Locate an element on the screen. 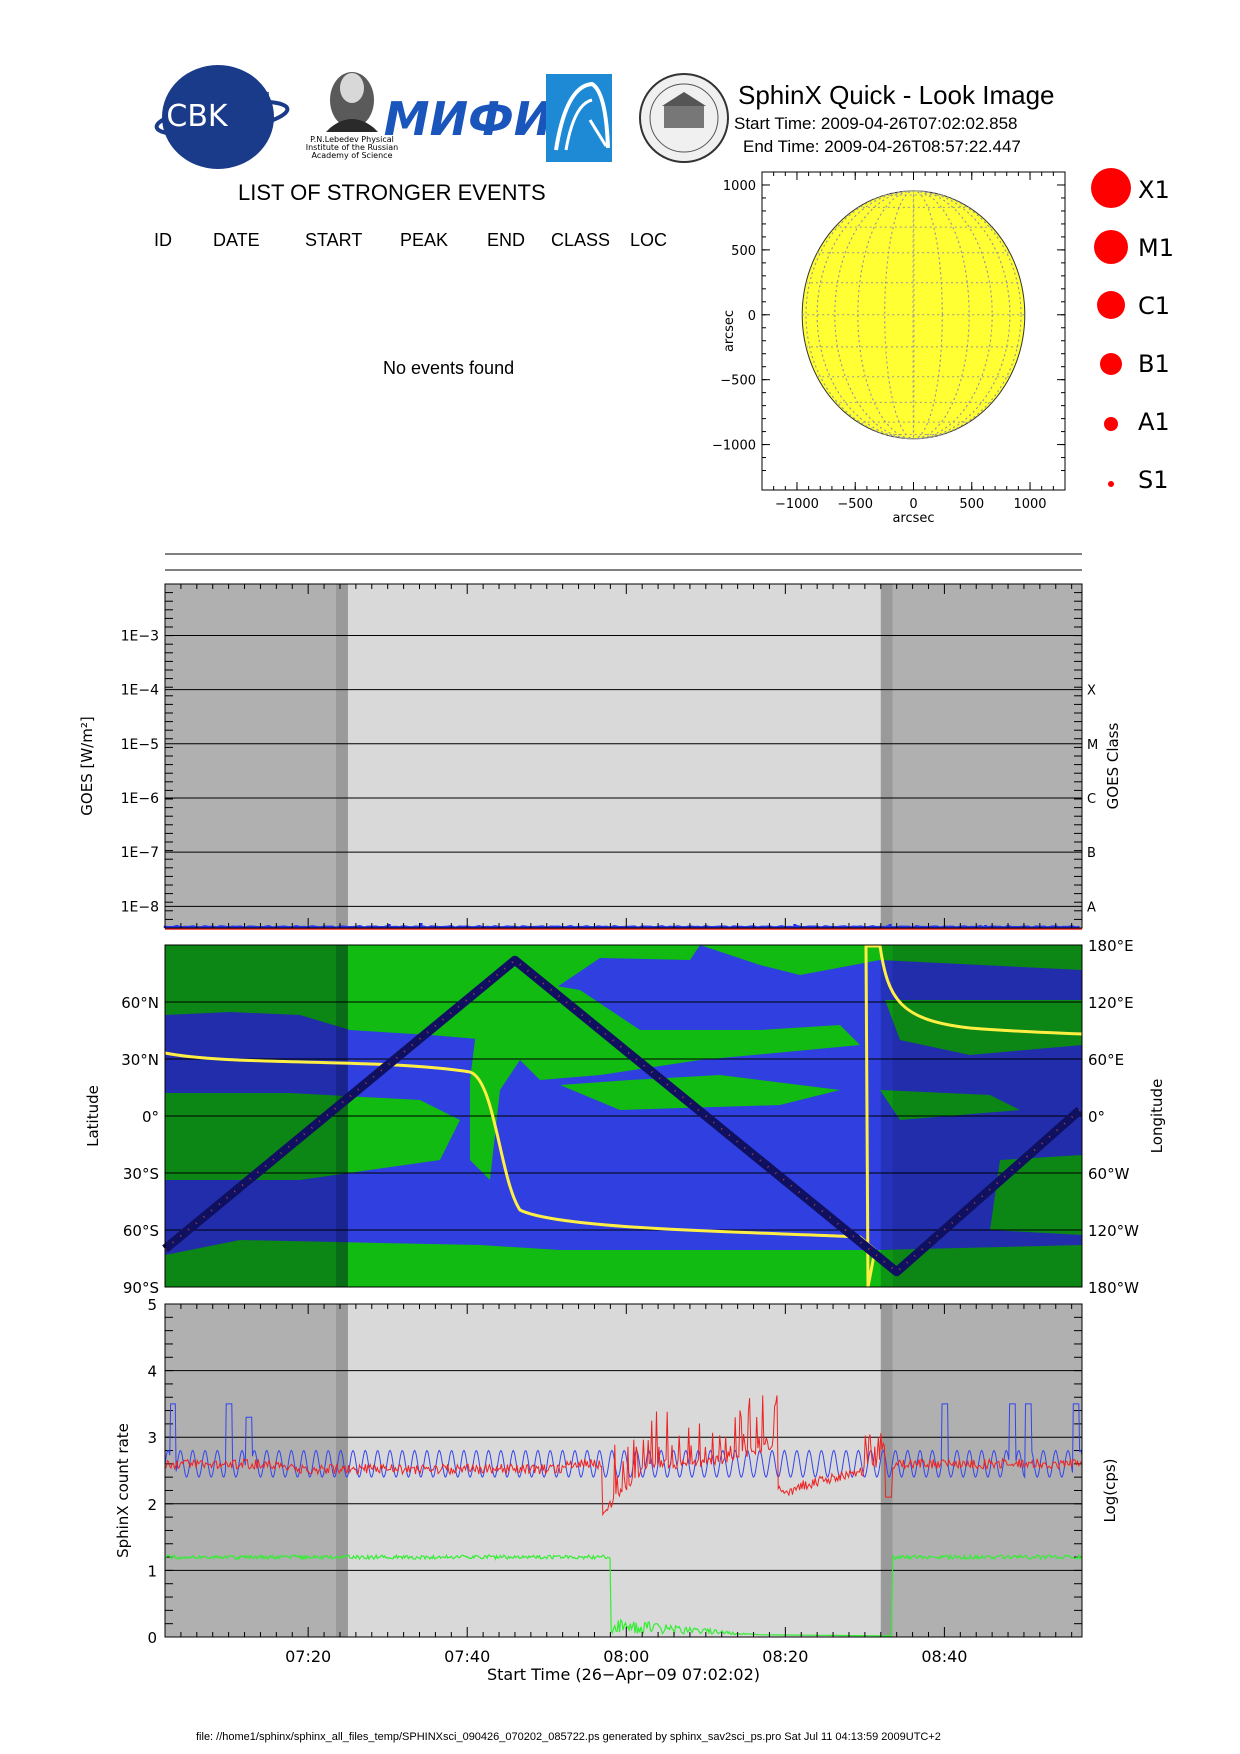  map-y2tick-label: 60°E is located at coordinates (1106, 1060).